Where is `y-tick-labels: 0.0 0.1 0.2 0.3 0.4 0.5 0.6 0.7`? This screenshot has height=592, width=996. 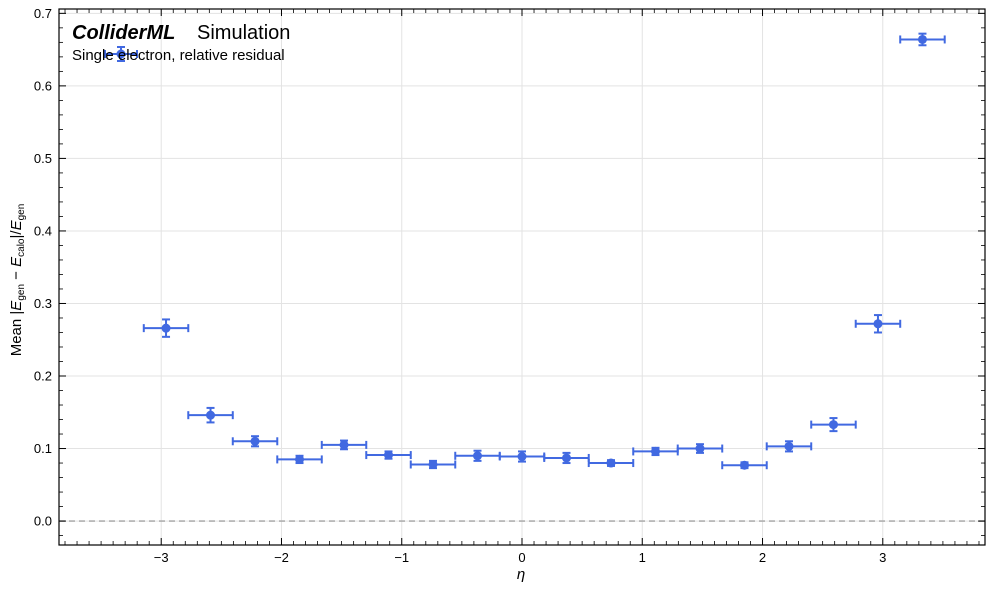 y-tick-labels: 0.0 0.1 0.2 0.3 0.4 0.5 0.6 0.7 is located at coordinates (43, 267).